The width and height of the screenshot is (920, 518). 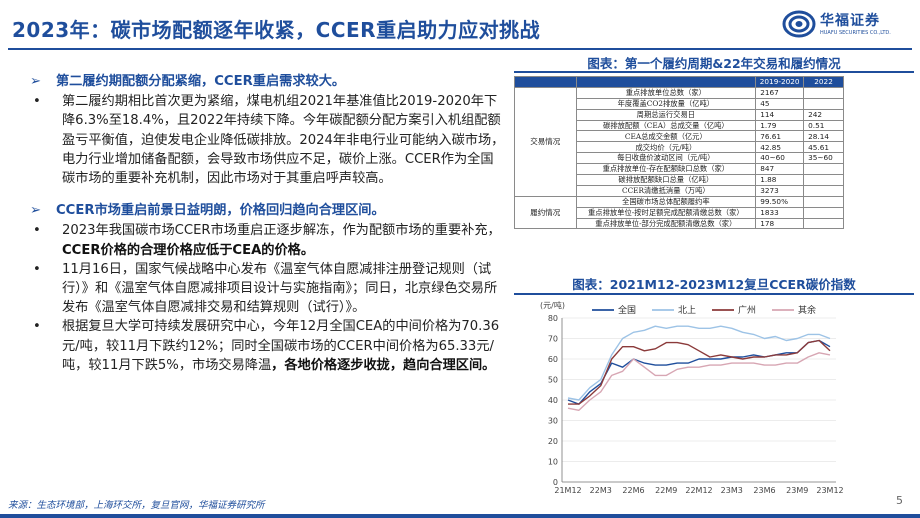 What do you see at coordinates (850, 21) in the screenshot?
I see `logo-text: 华福证券` at bounding box center [850, 21].